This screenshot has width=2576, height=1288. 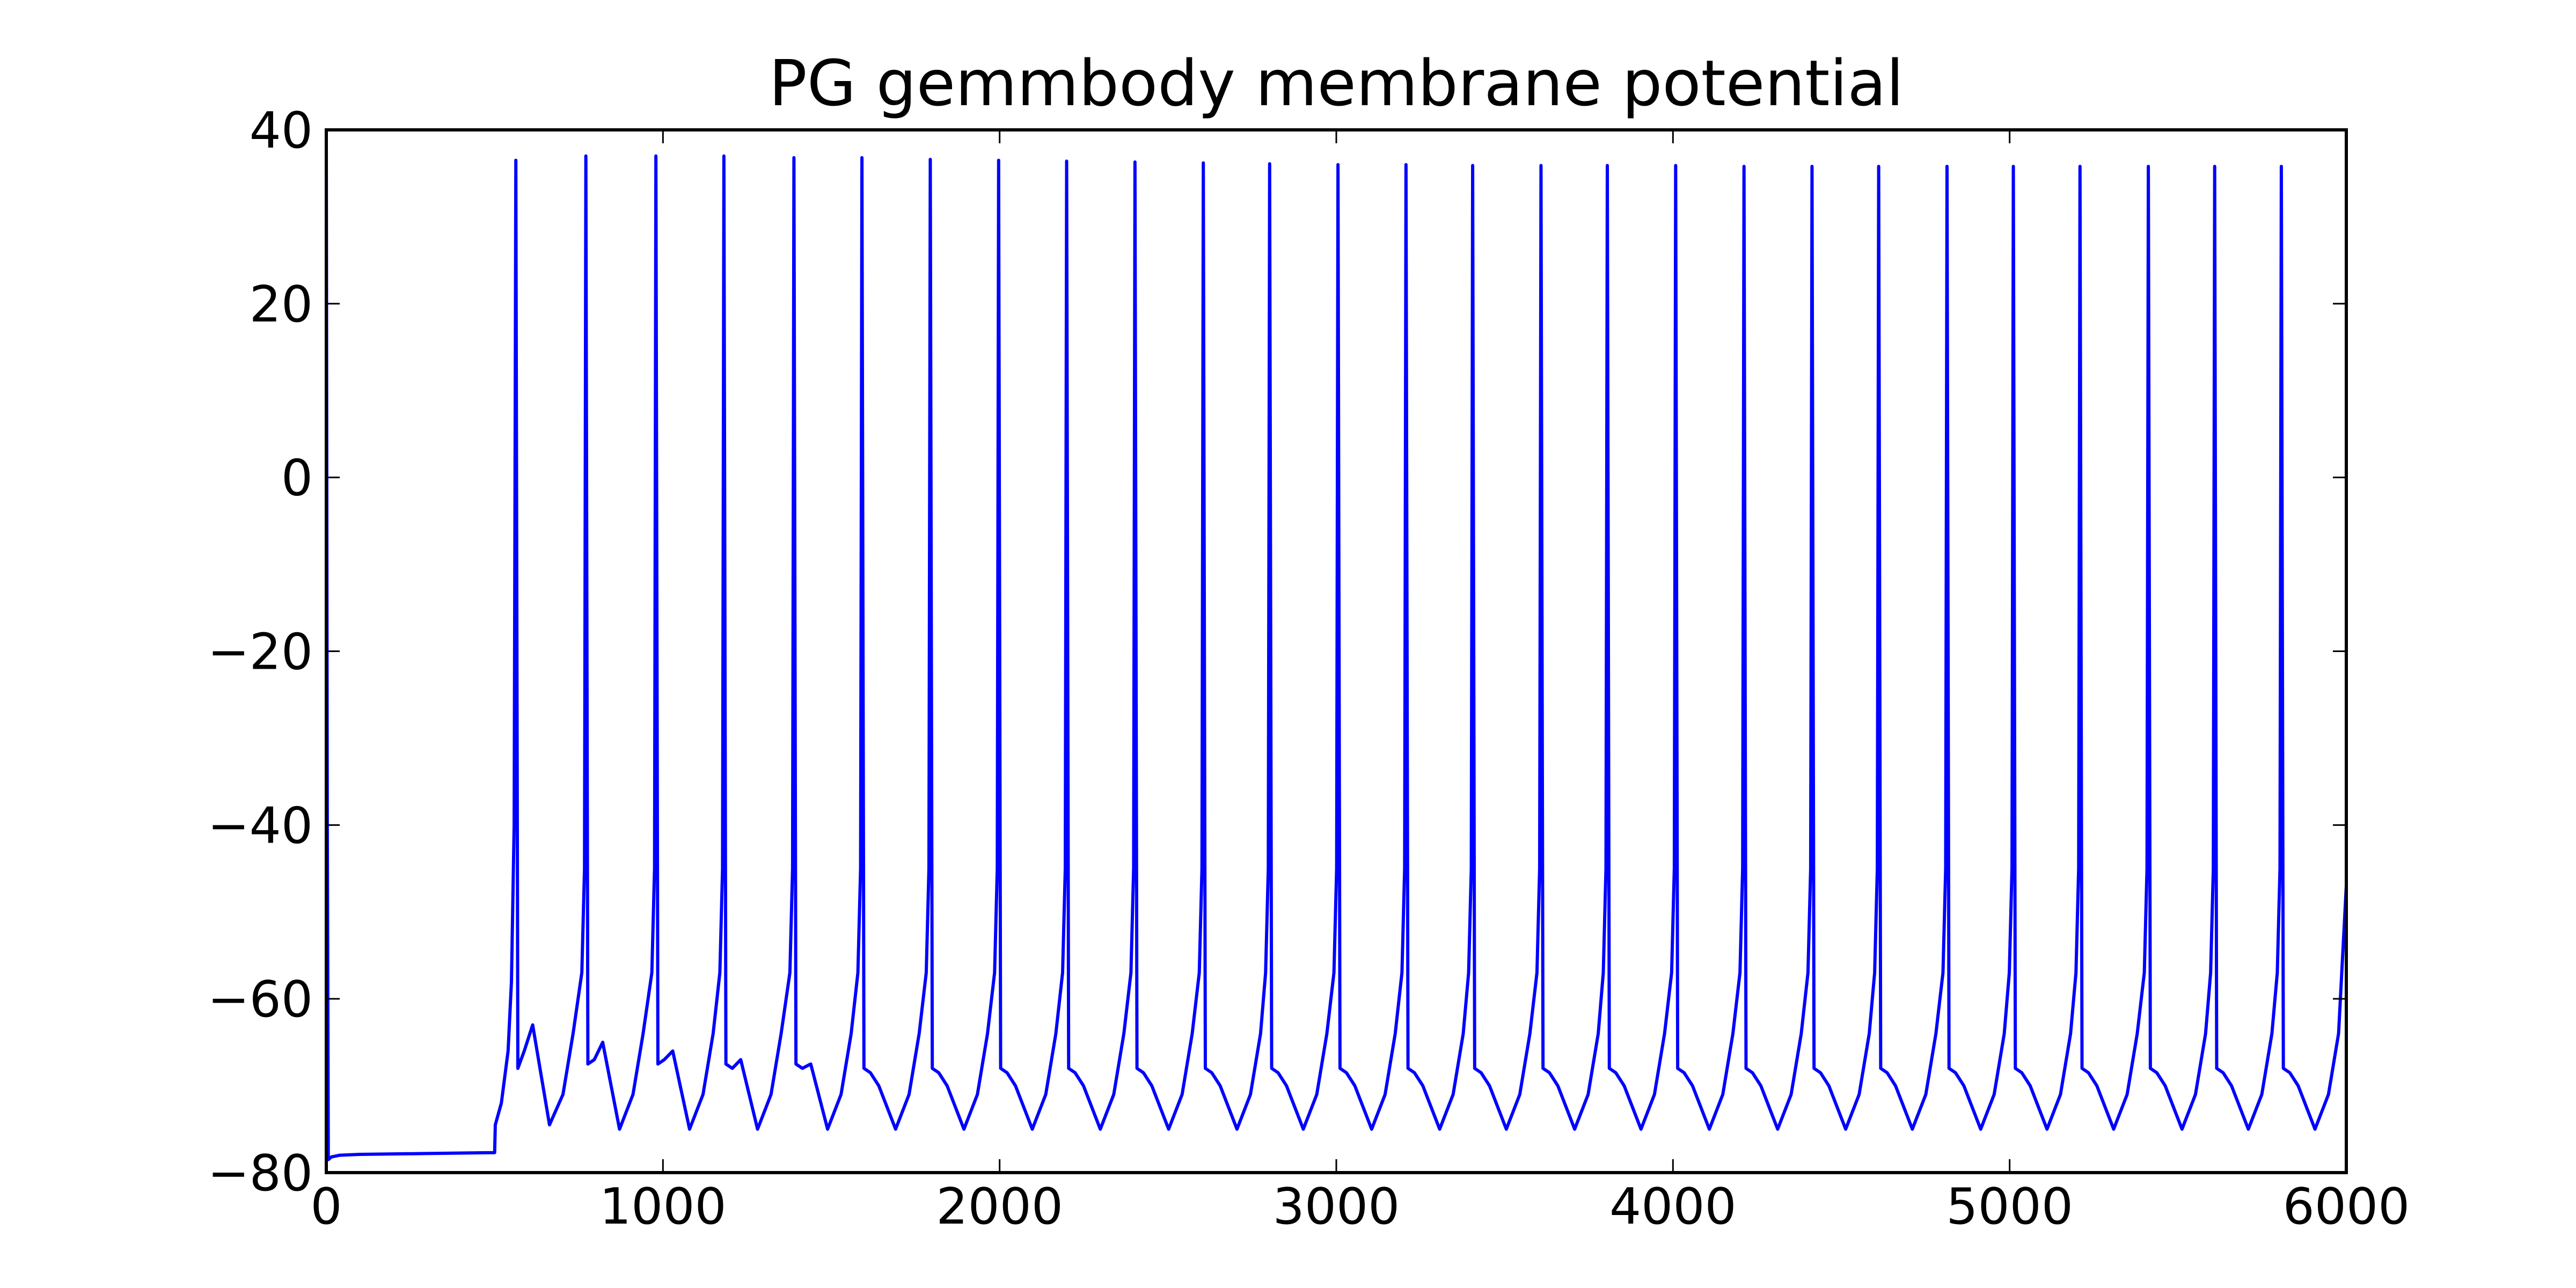 What do you see at coordinates (297, 478) in the screenshot?
I see `y-tick-label: 0` at bounding box center [297, 478].